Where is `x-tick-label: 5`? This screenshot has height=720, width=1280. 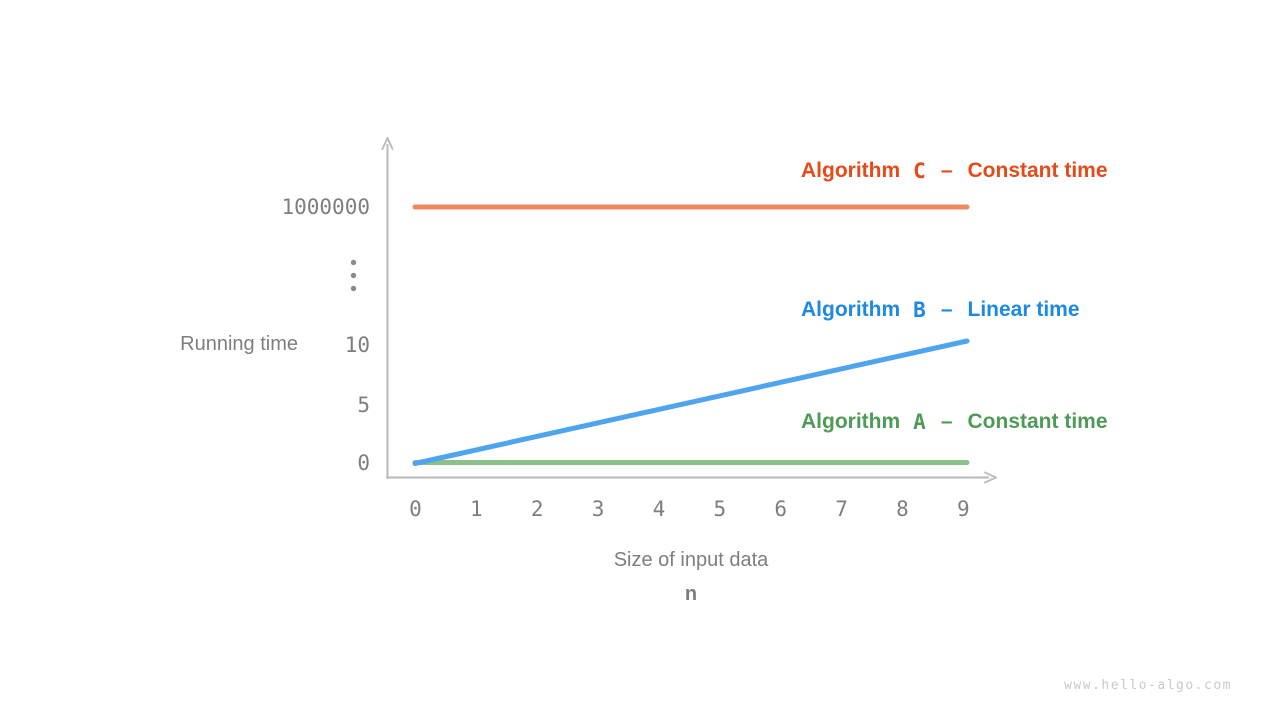
x-tick-label: 5 is located at coordinates (720, 509).